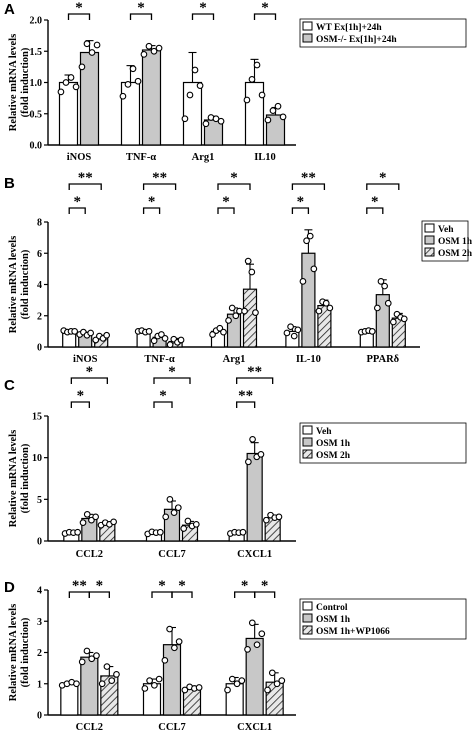 This screenshot has height=734, width=474. I want to click on legend-label: OSM-/- Ex[1h]+24h, so click(356, 40).